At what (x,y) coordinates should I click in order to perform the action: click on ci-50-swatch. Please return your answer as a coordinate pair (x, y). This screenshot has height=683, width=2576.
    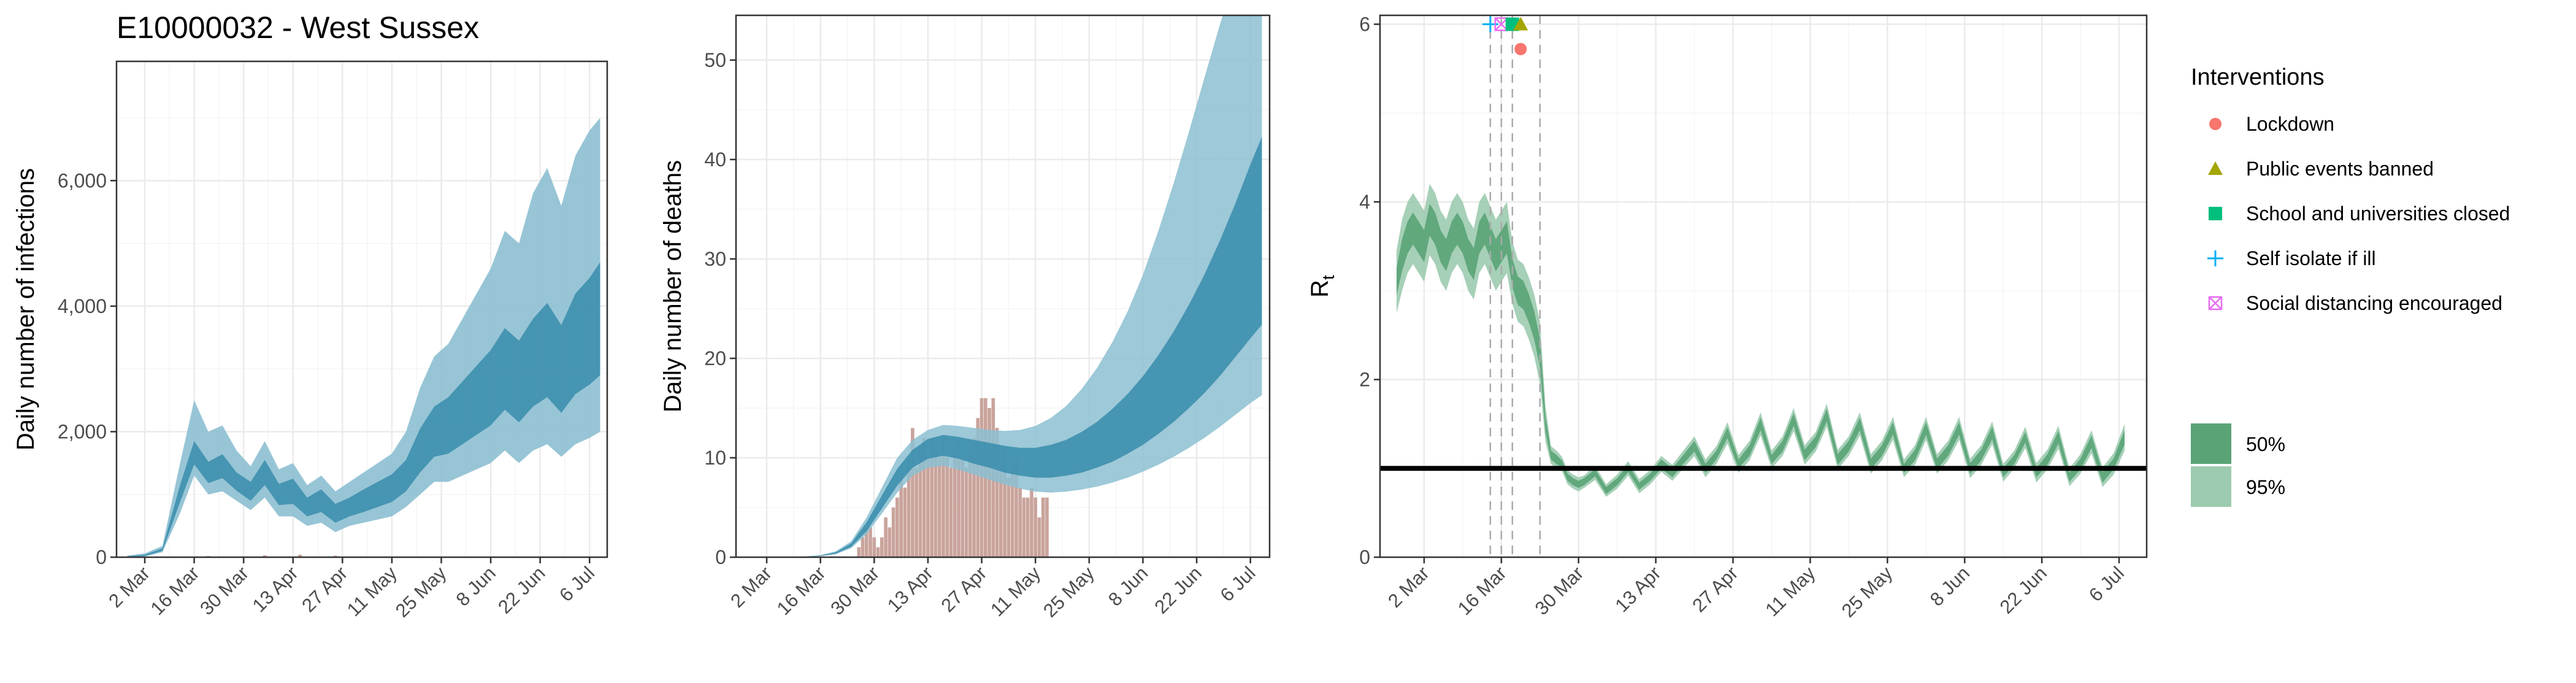
    Looking at the image, I should click on (2211, 443).